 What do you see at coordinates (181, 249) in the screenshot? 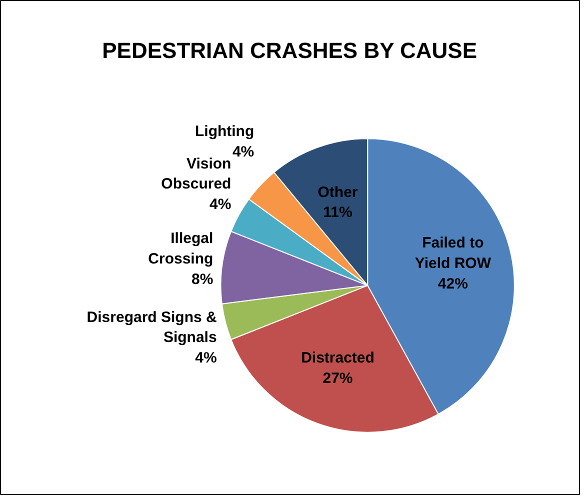
I see `slice-label: Illegal Crossing` at bounding box center [181, 249].